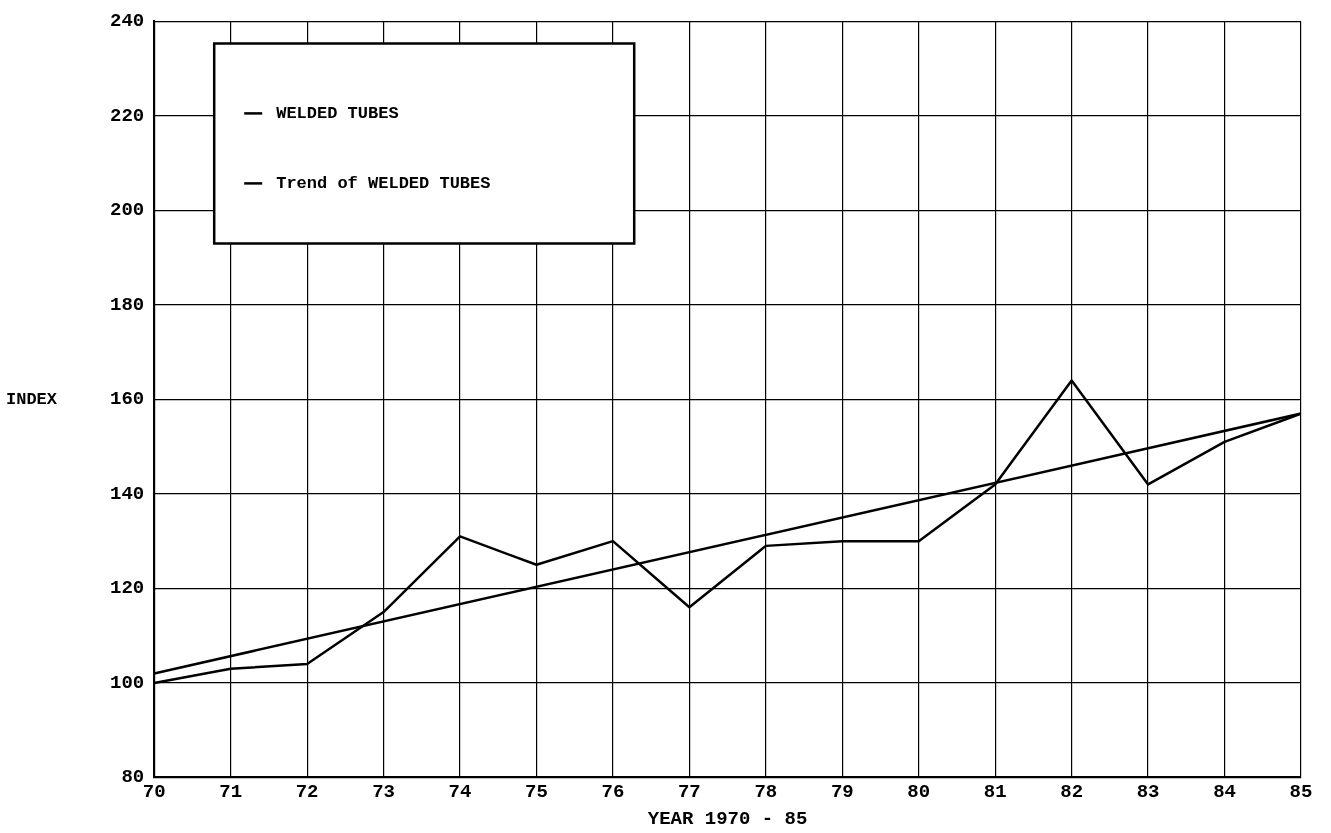  What do you see at coordinates (127, 304) in the screenshot?
I see `y-tick-label: 180` at bounding box center [127, 304].